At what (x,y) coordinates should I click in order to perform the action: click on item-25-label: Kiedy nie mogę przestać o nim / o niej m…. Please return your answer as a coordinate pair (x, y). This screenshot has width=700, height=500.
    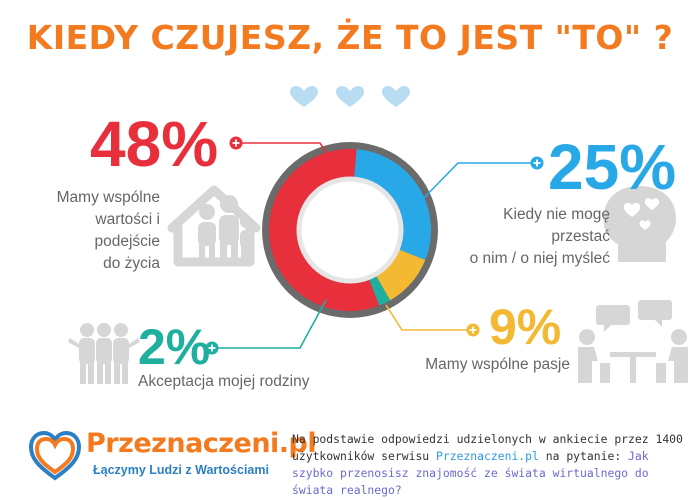
    Looking at the image, I should click on (525, 237).